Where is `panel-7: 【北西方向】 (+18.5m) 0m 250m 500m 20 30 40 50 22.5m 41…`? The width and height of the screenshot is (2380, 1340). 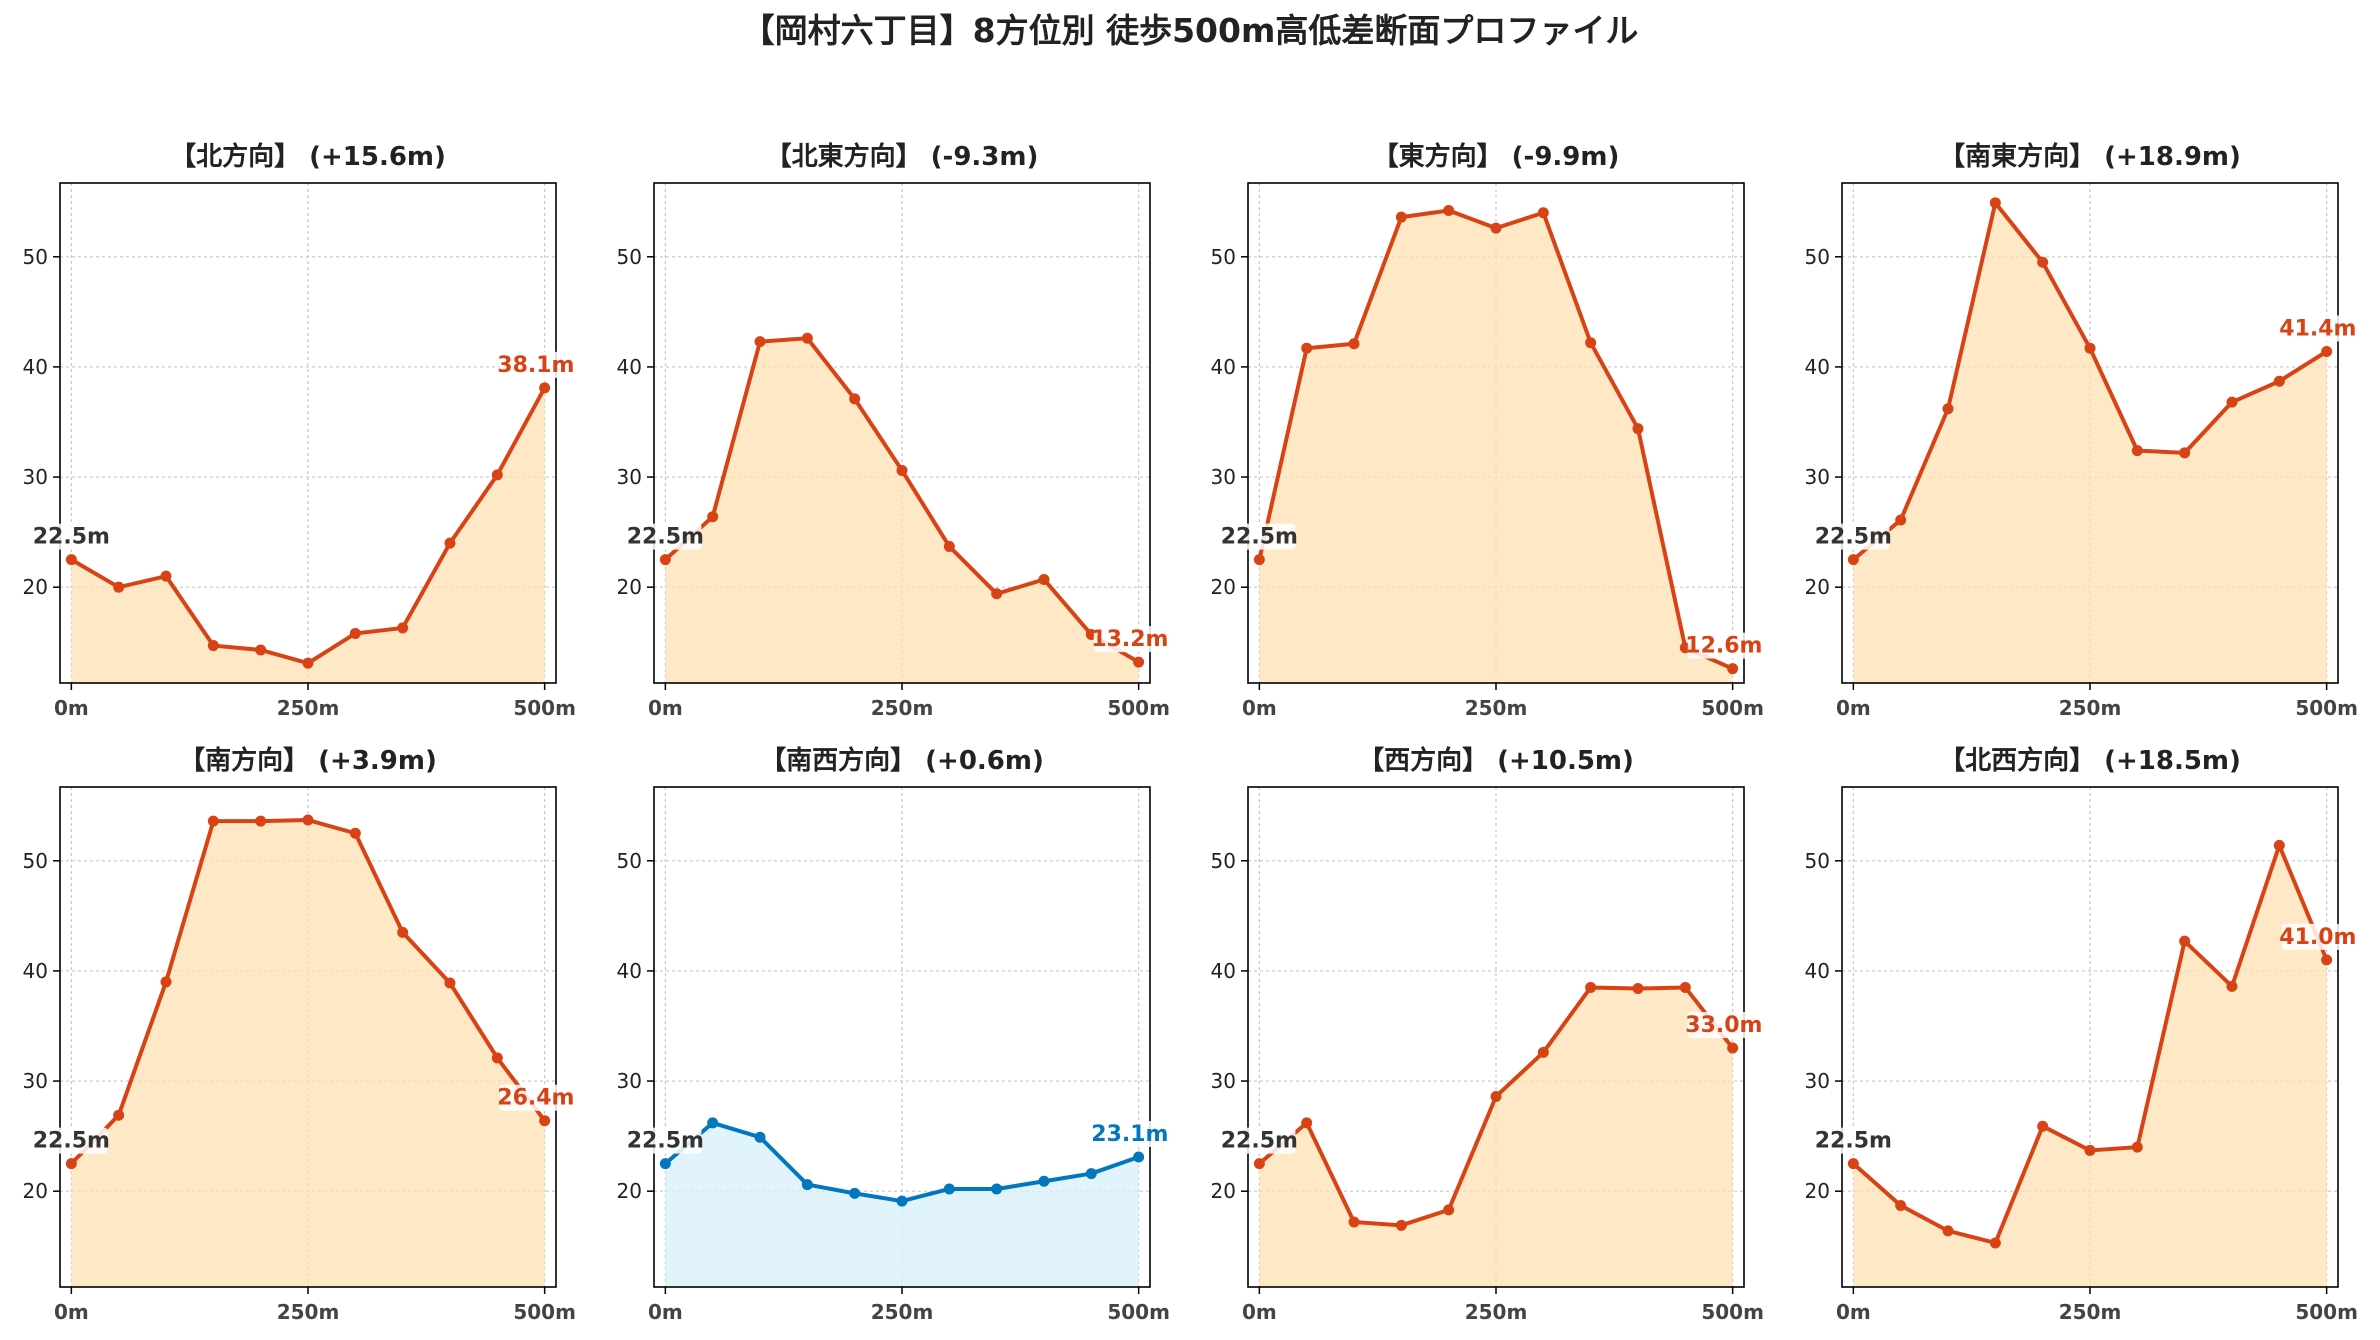
panel-7: 【北西方向】 (+18.5m) 0m 250m 500m 20 30 40 50 22.5m 41… is located at coordinates (2081, 1034).